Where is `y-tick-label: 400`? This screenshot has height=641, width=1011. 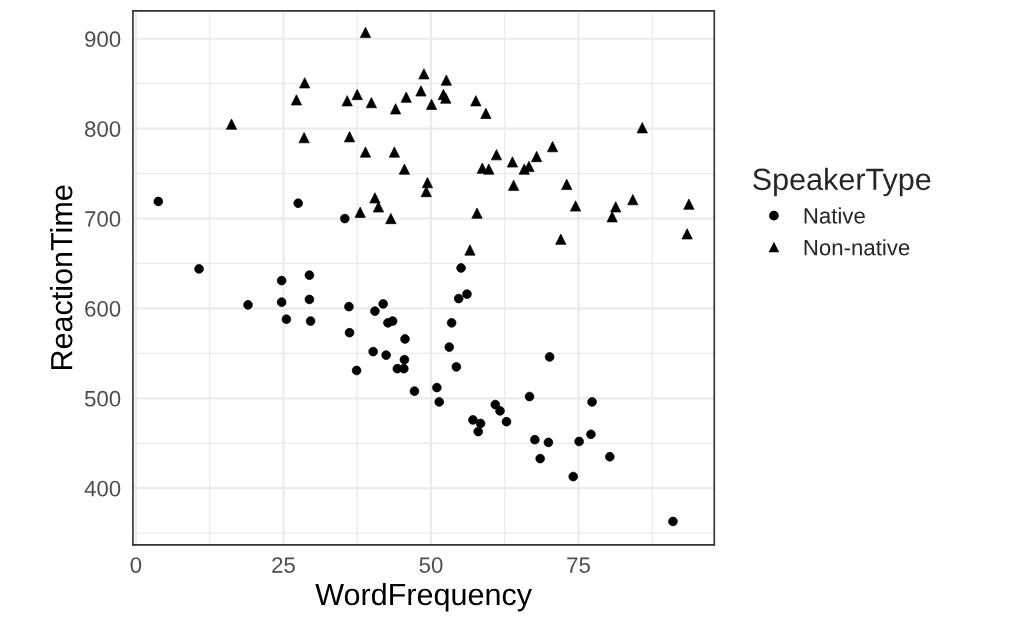
y-tick-label: 400 is located at coordinates (102, 488).